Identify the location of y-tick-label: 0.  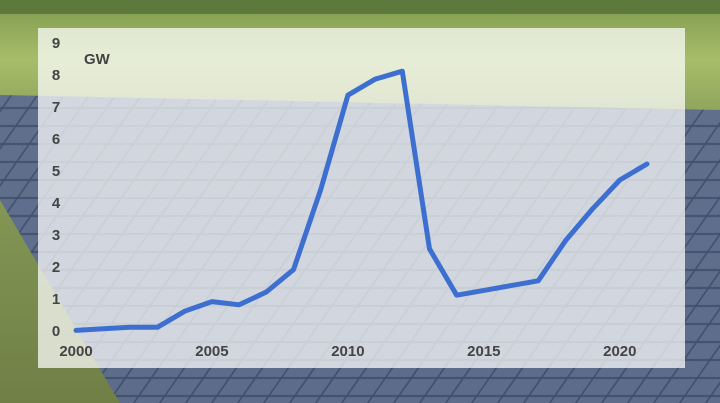
(56, 331).